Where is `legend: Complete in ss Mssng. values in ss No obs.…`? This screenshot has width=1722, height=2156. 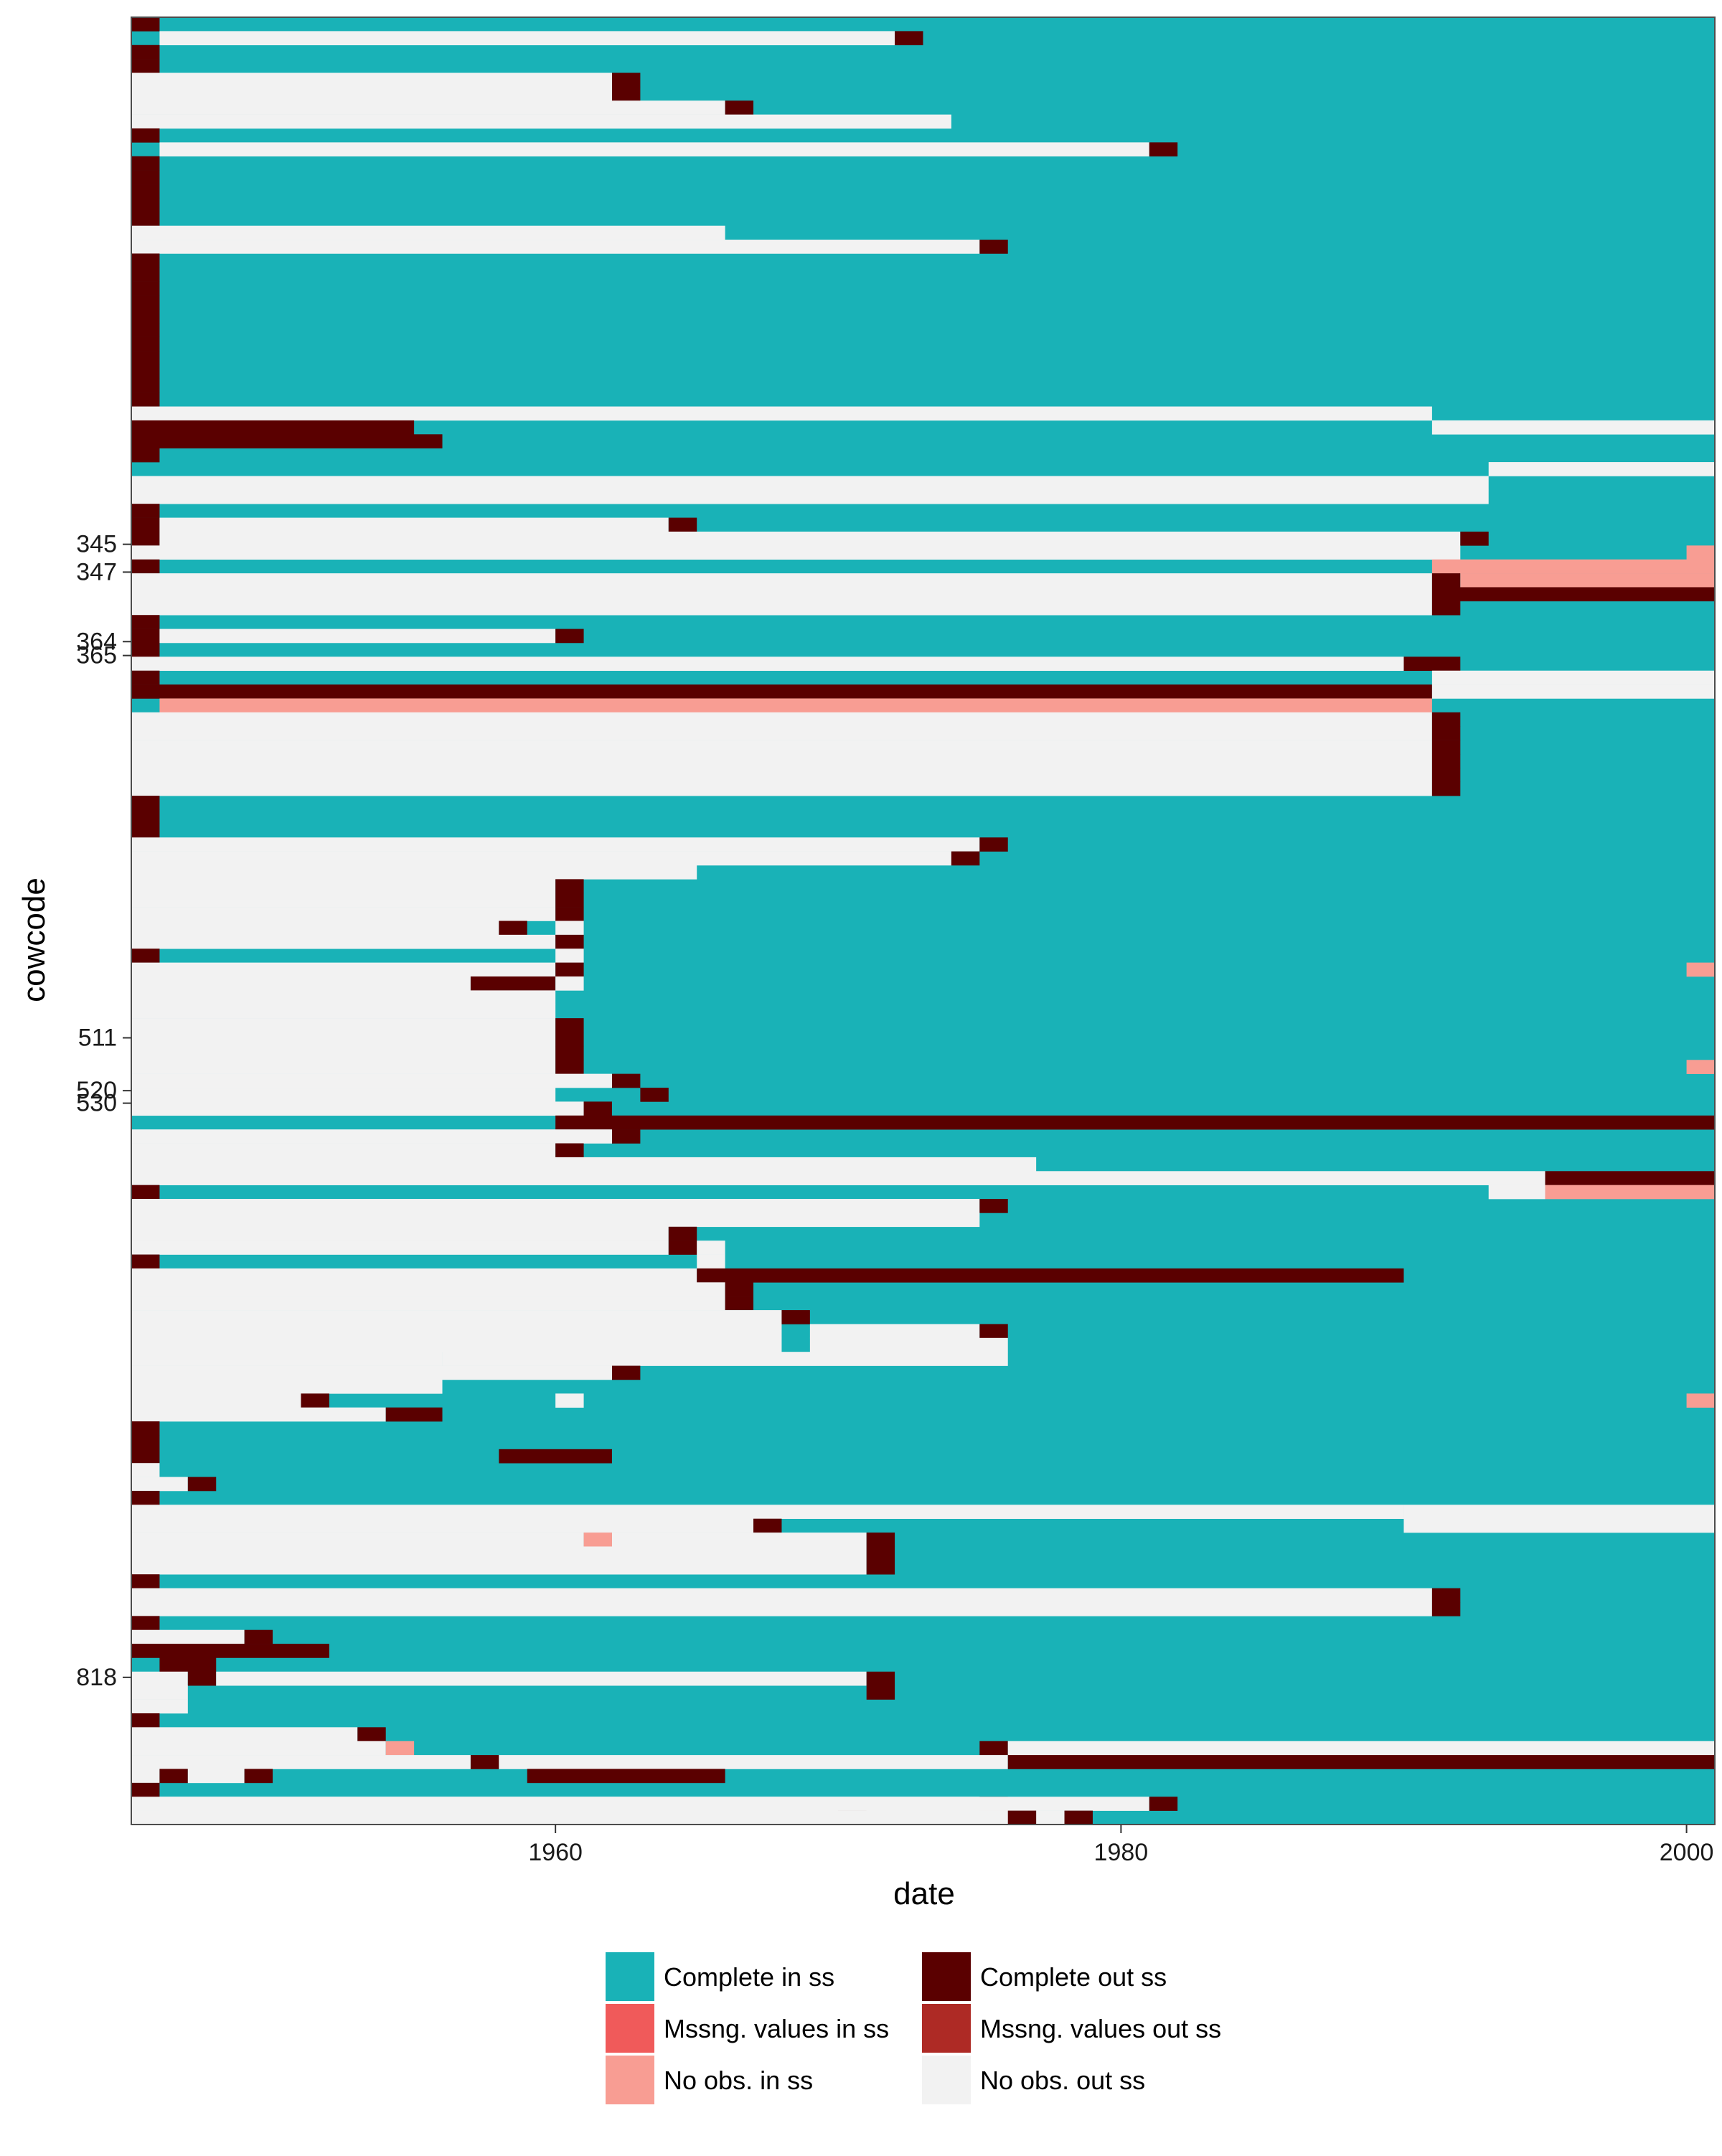
legend: Complete in ss Mssng. values in ss No obs.… is located at coordinates (913, 2028).